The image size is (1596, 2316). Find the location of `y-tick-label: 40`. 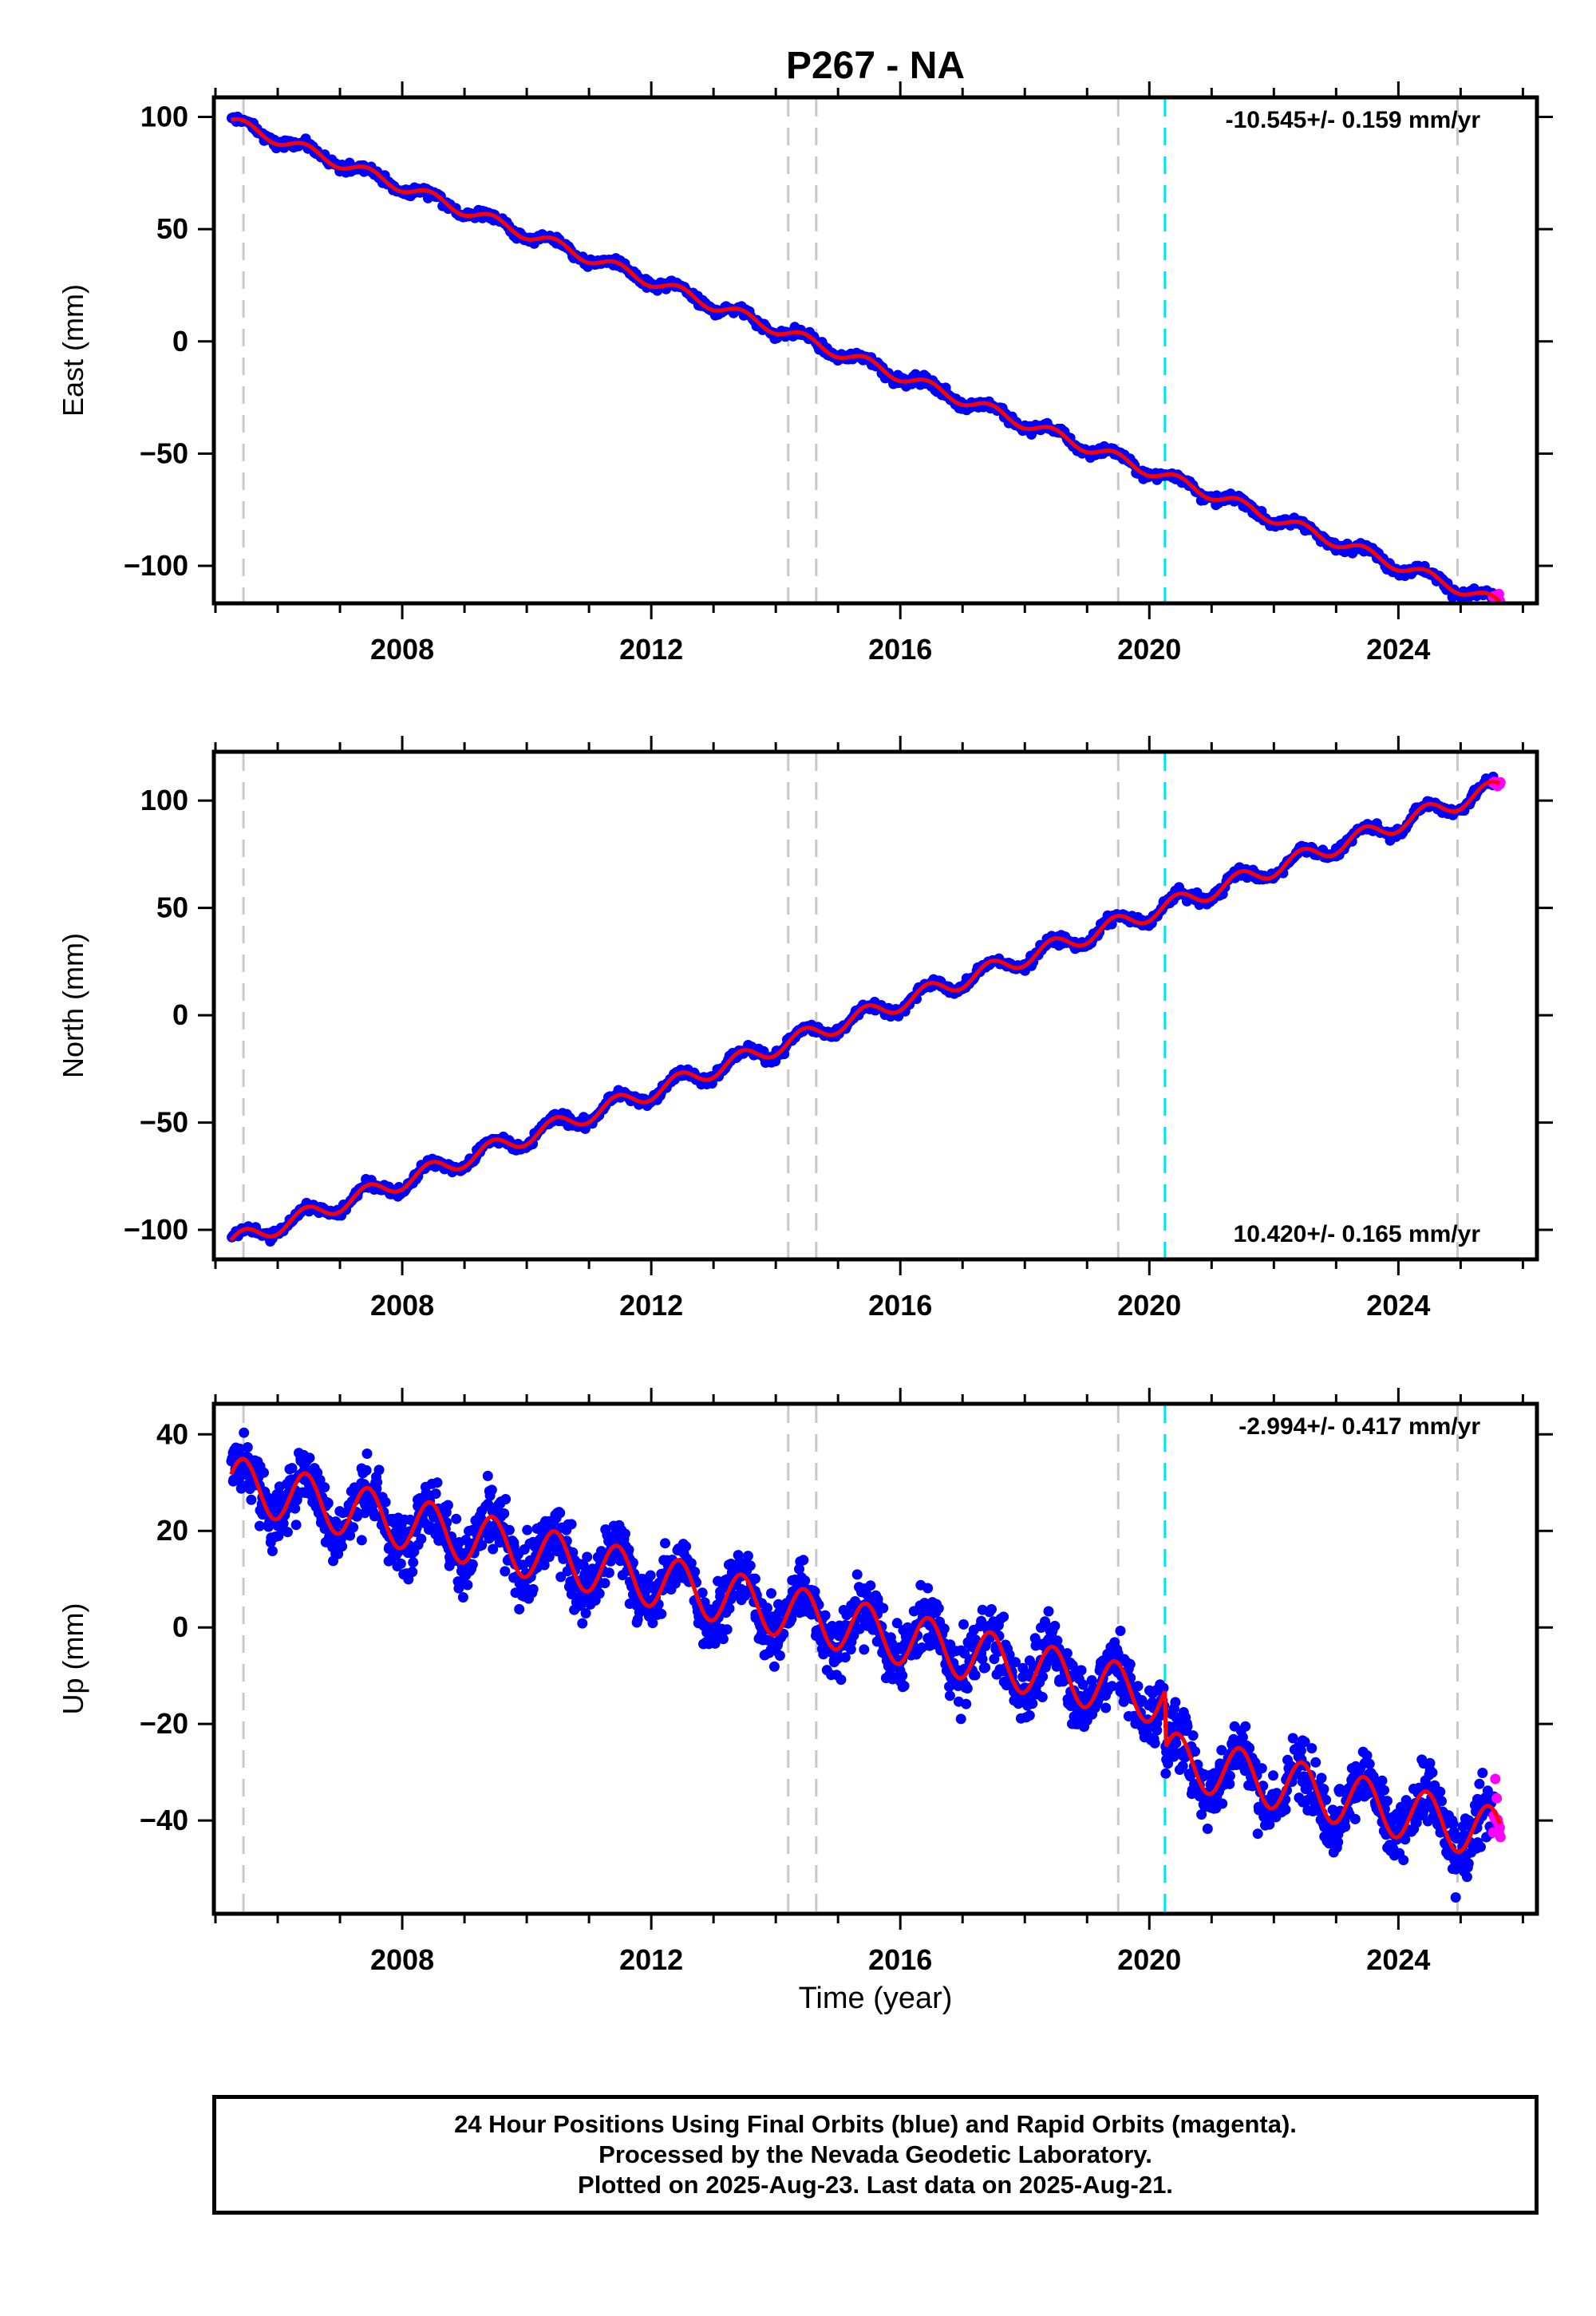

y-tick-label: 40 is located at coordinates (172, 1433).